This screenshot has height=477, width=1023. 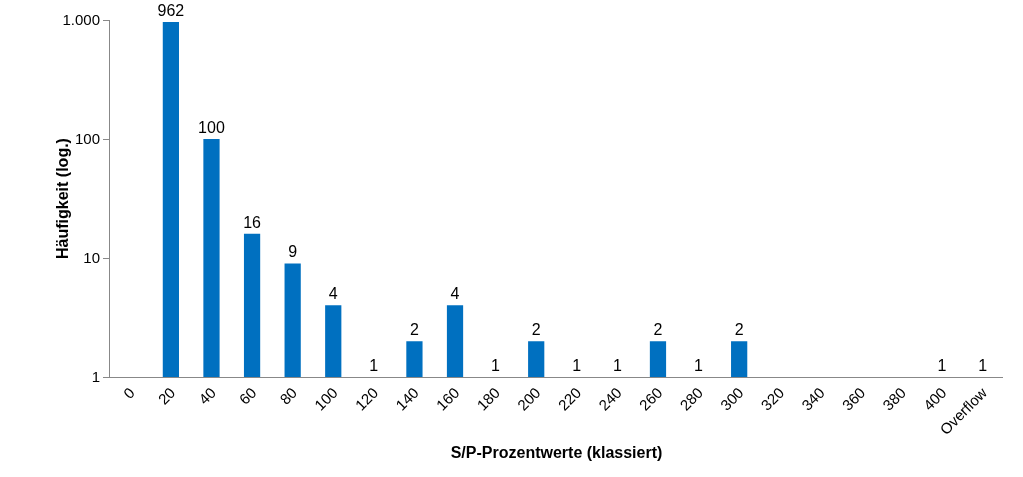 What do you see at coordinates (528, 398) in the screenshot?
I see `x-tick-label: 200` at bounding box center [528, 398].